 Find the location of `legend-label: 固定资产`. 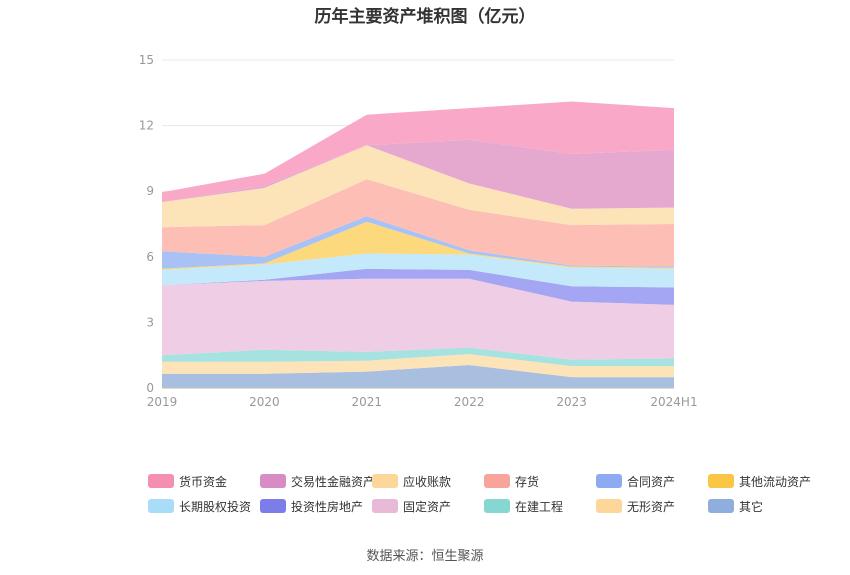

legend-label: 固定资产 is located at coordinates (427, 506).